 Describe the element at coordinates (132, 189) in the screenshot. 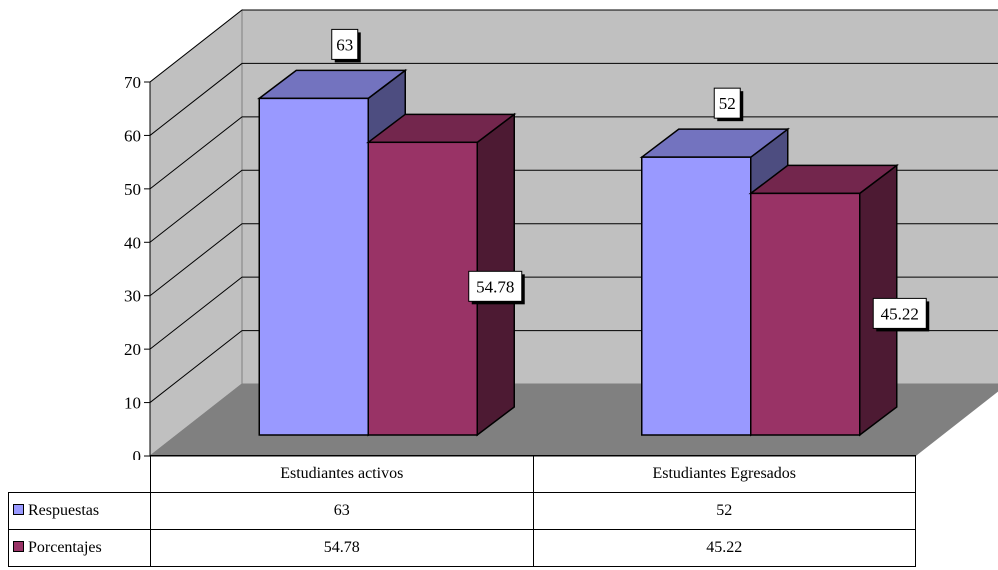

I see `y-tick-label: 50` at that location.